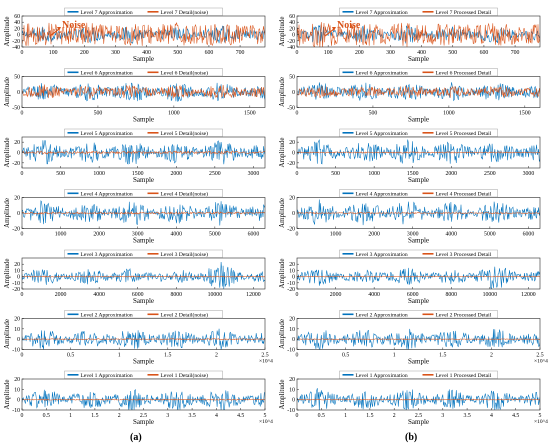 The image size is (550, 446). I want to click on annotation-arrow, so click(54, 32).